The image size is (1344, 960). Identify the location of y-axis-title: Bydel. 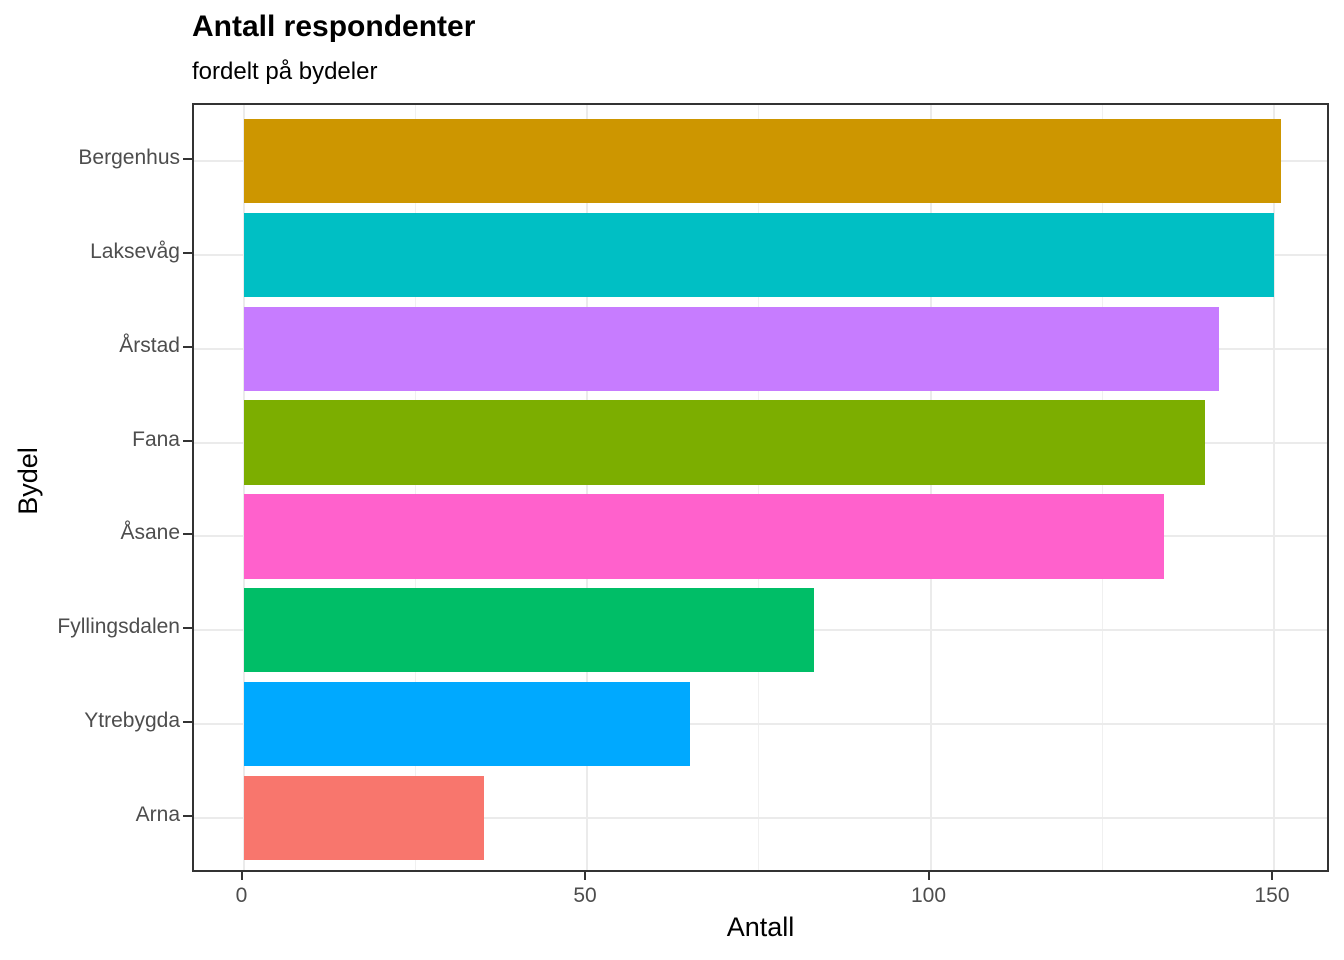
(28, 481).